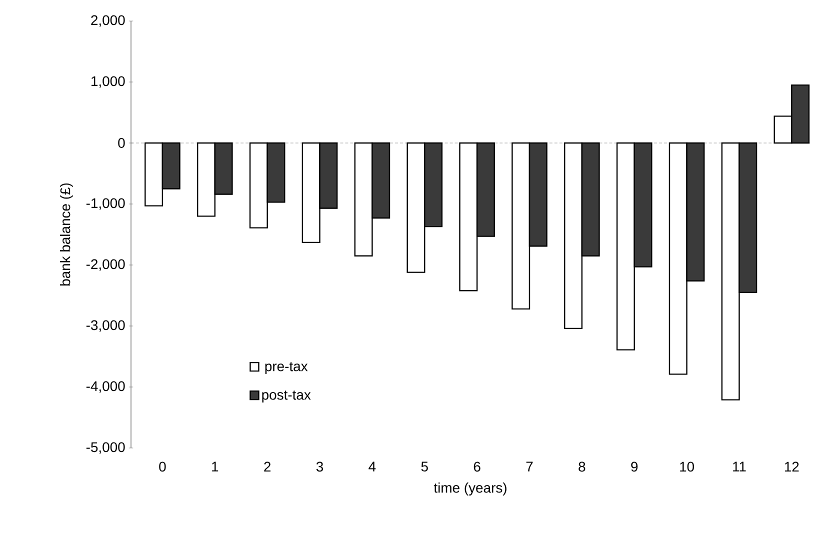 The image size is (813, 544). I want to click on y-tick-label: -5,000, so click(105, 448).